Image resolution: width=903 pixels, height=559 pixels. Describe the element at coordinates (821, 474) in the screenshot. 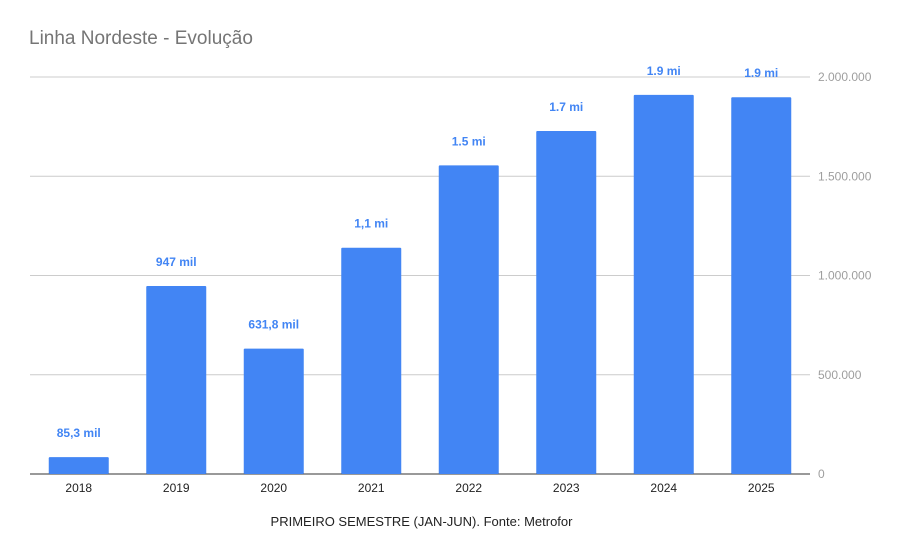

I see `y-tick-label: 0` at that location.